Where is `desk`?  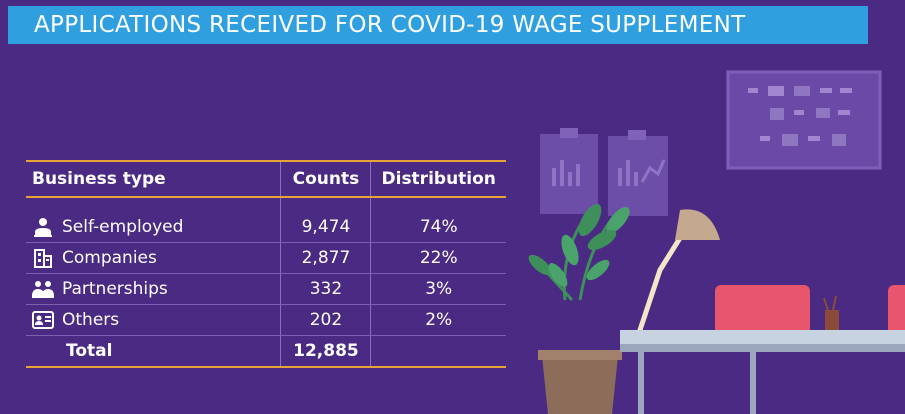
desk is located at coordinates (762, 354).